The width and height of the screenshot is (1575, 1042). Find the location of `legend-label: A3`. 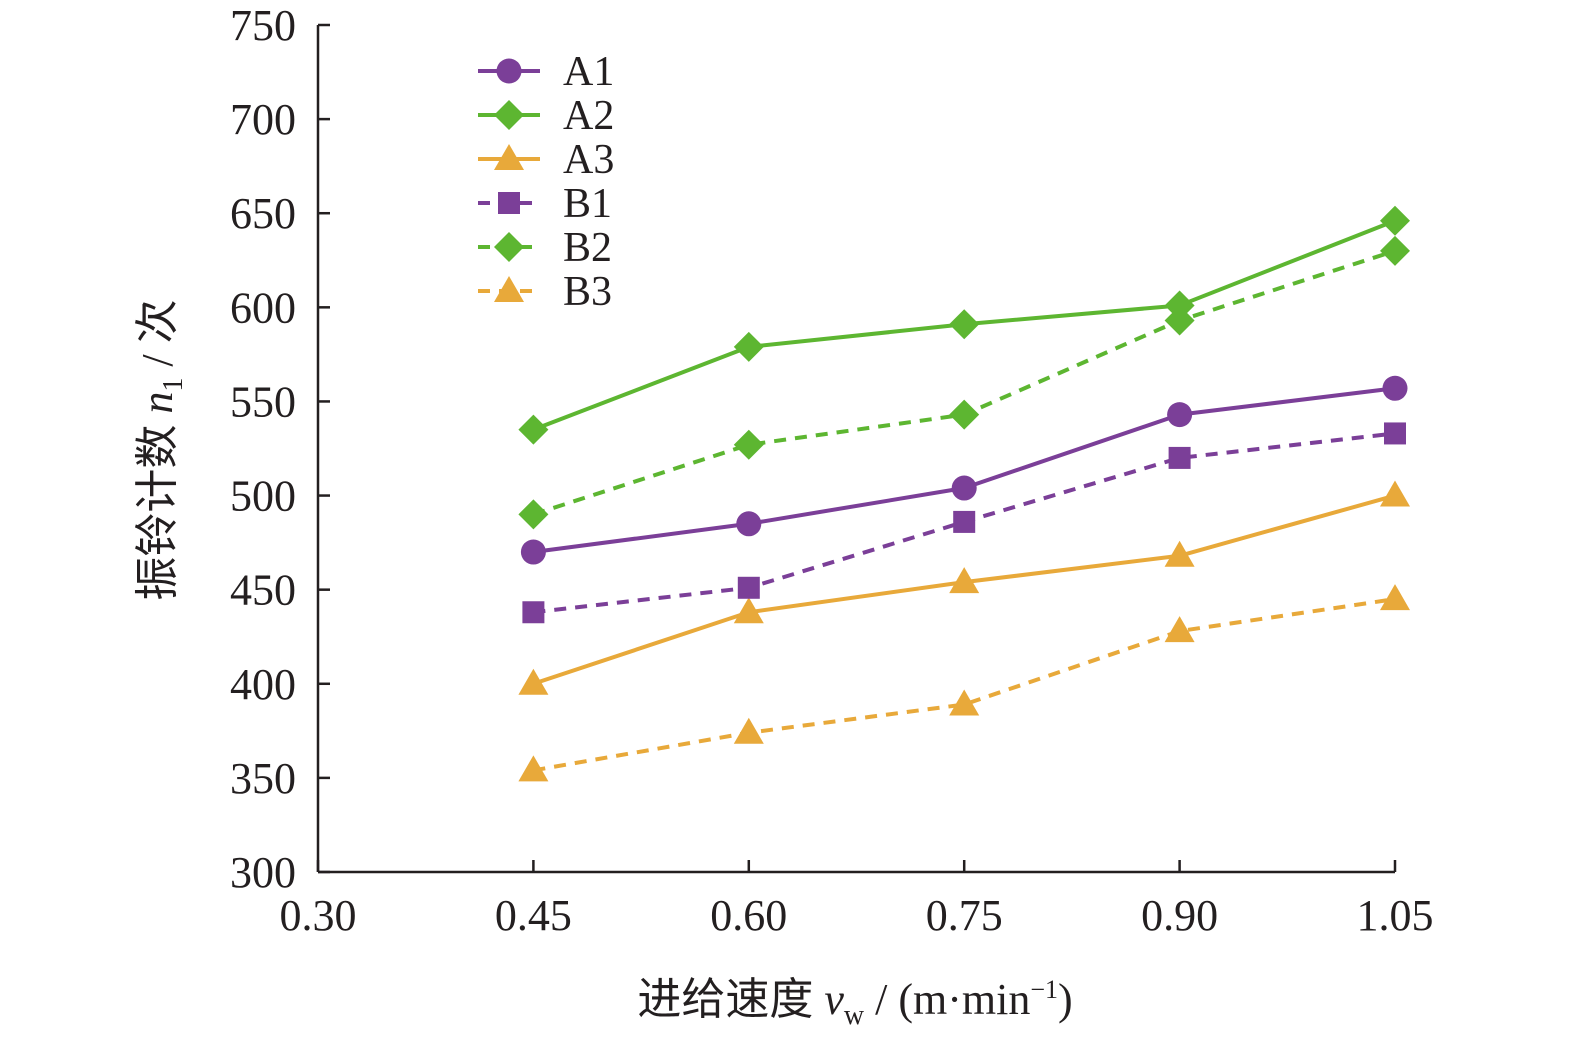

legend-label: A3 is located at coordinates (588, 160).